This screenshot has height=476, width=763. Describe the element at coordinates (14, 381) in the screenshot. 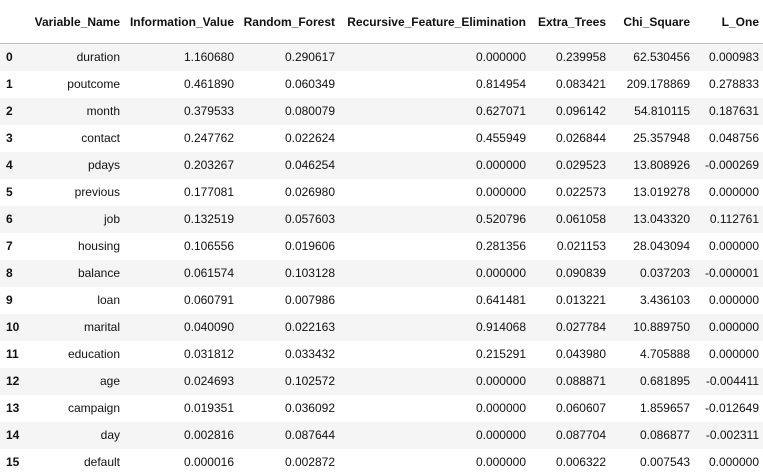

I see `row-index: 12` at that location.